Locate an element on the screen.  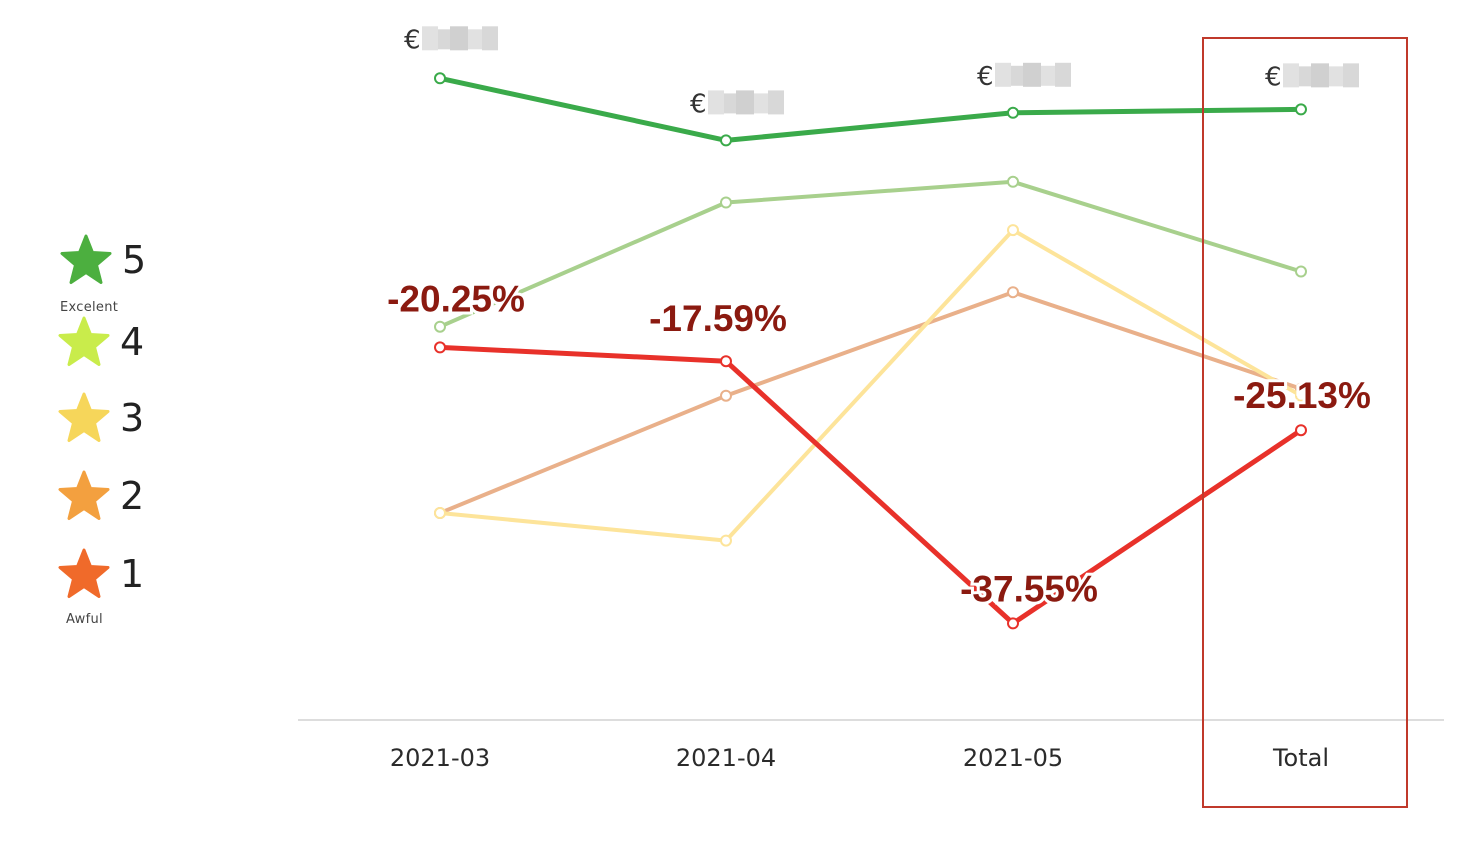
x-tick-label: Total is located at coordinates (1300, 758).